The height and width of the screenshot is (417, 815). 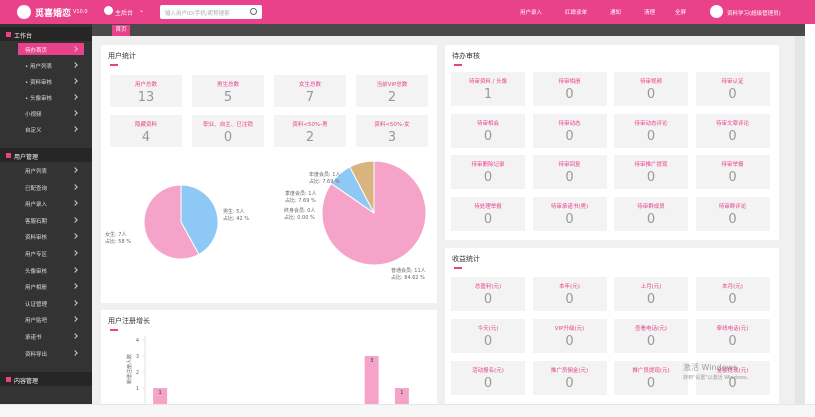 I want to click on card-value: 0, so click(x=569, y=136).